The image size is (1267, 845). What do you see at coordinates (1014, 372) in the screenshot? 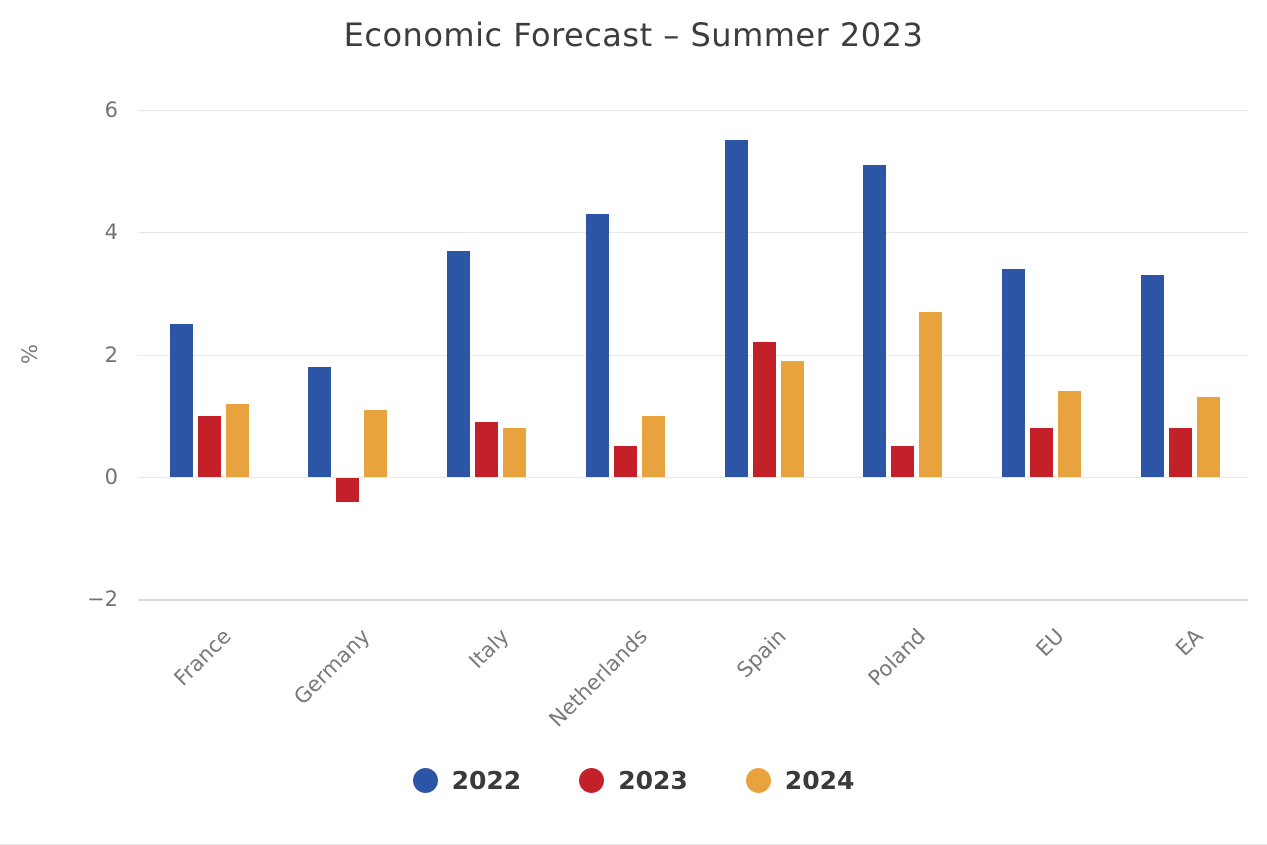
I see `bar-eu-2022` at bounding box center [1014, 372].